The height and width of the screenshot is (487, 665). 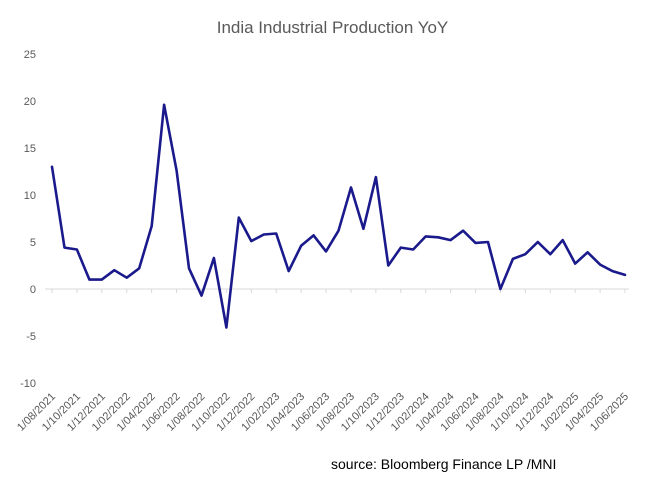 What do you see at coordinates (30, 55) in the screenshot?
I see `y-tick-label: 25` at bounding box center [30, 55].